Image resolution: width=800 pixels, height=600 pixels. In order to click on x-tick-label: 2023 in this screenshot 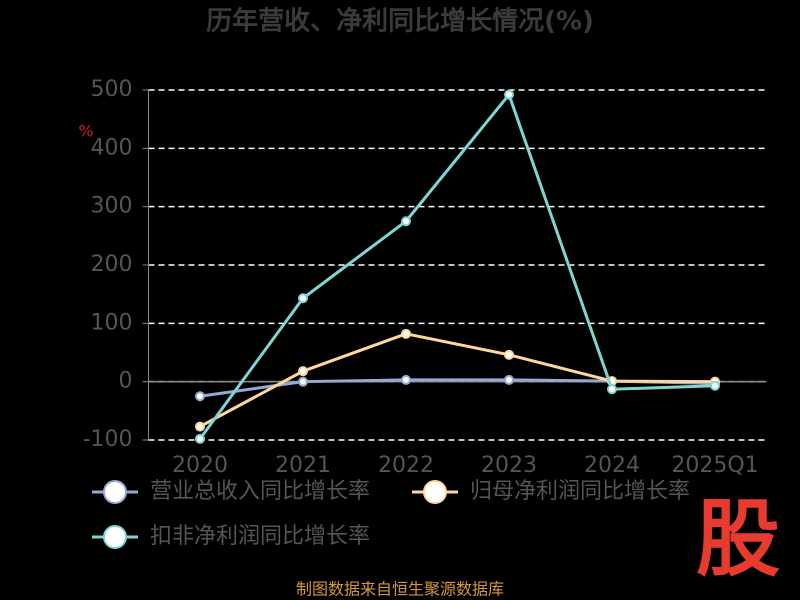, I will do `click(509, 465)`.